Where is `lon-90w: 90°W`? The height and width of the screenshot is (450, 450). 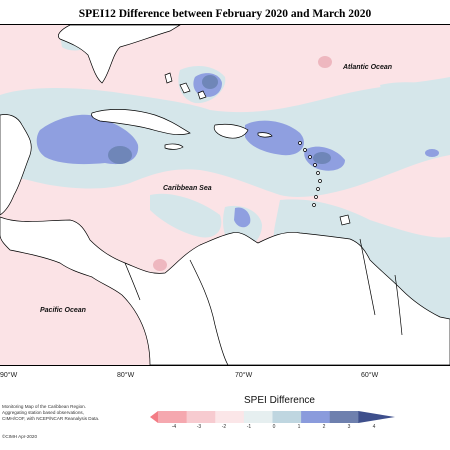
lon-90w: 90°W is located at coordinates (9, 375).